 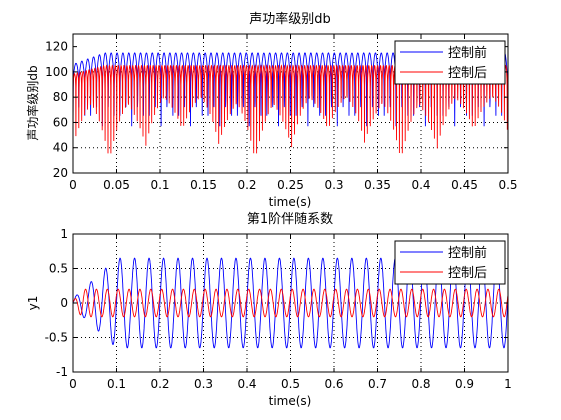 What do you see at coordinates (58, 269) in the screenshot?
I see `y-tick-label: 0.5` at bounding box center [58, 269].